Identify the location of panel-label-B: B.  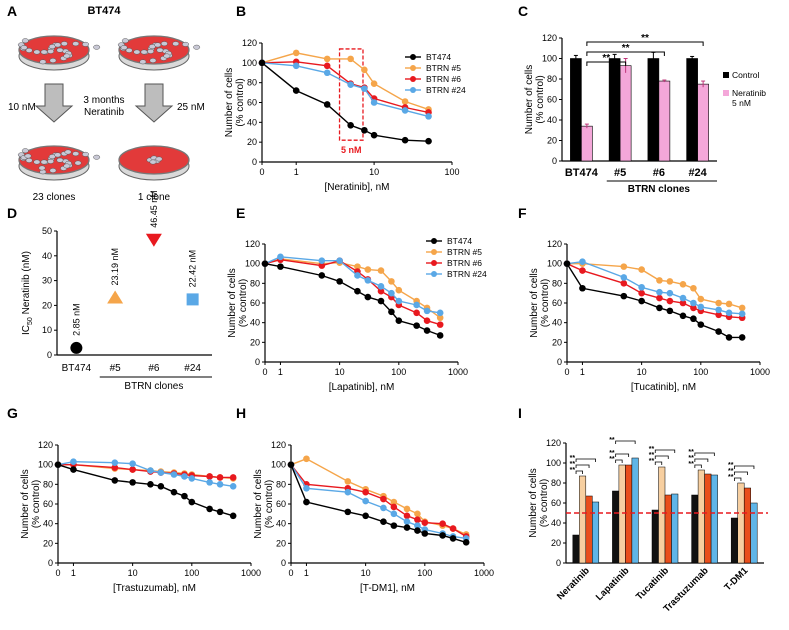
(241, 11).